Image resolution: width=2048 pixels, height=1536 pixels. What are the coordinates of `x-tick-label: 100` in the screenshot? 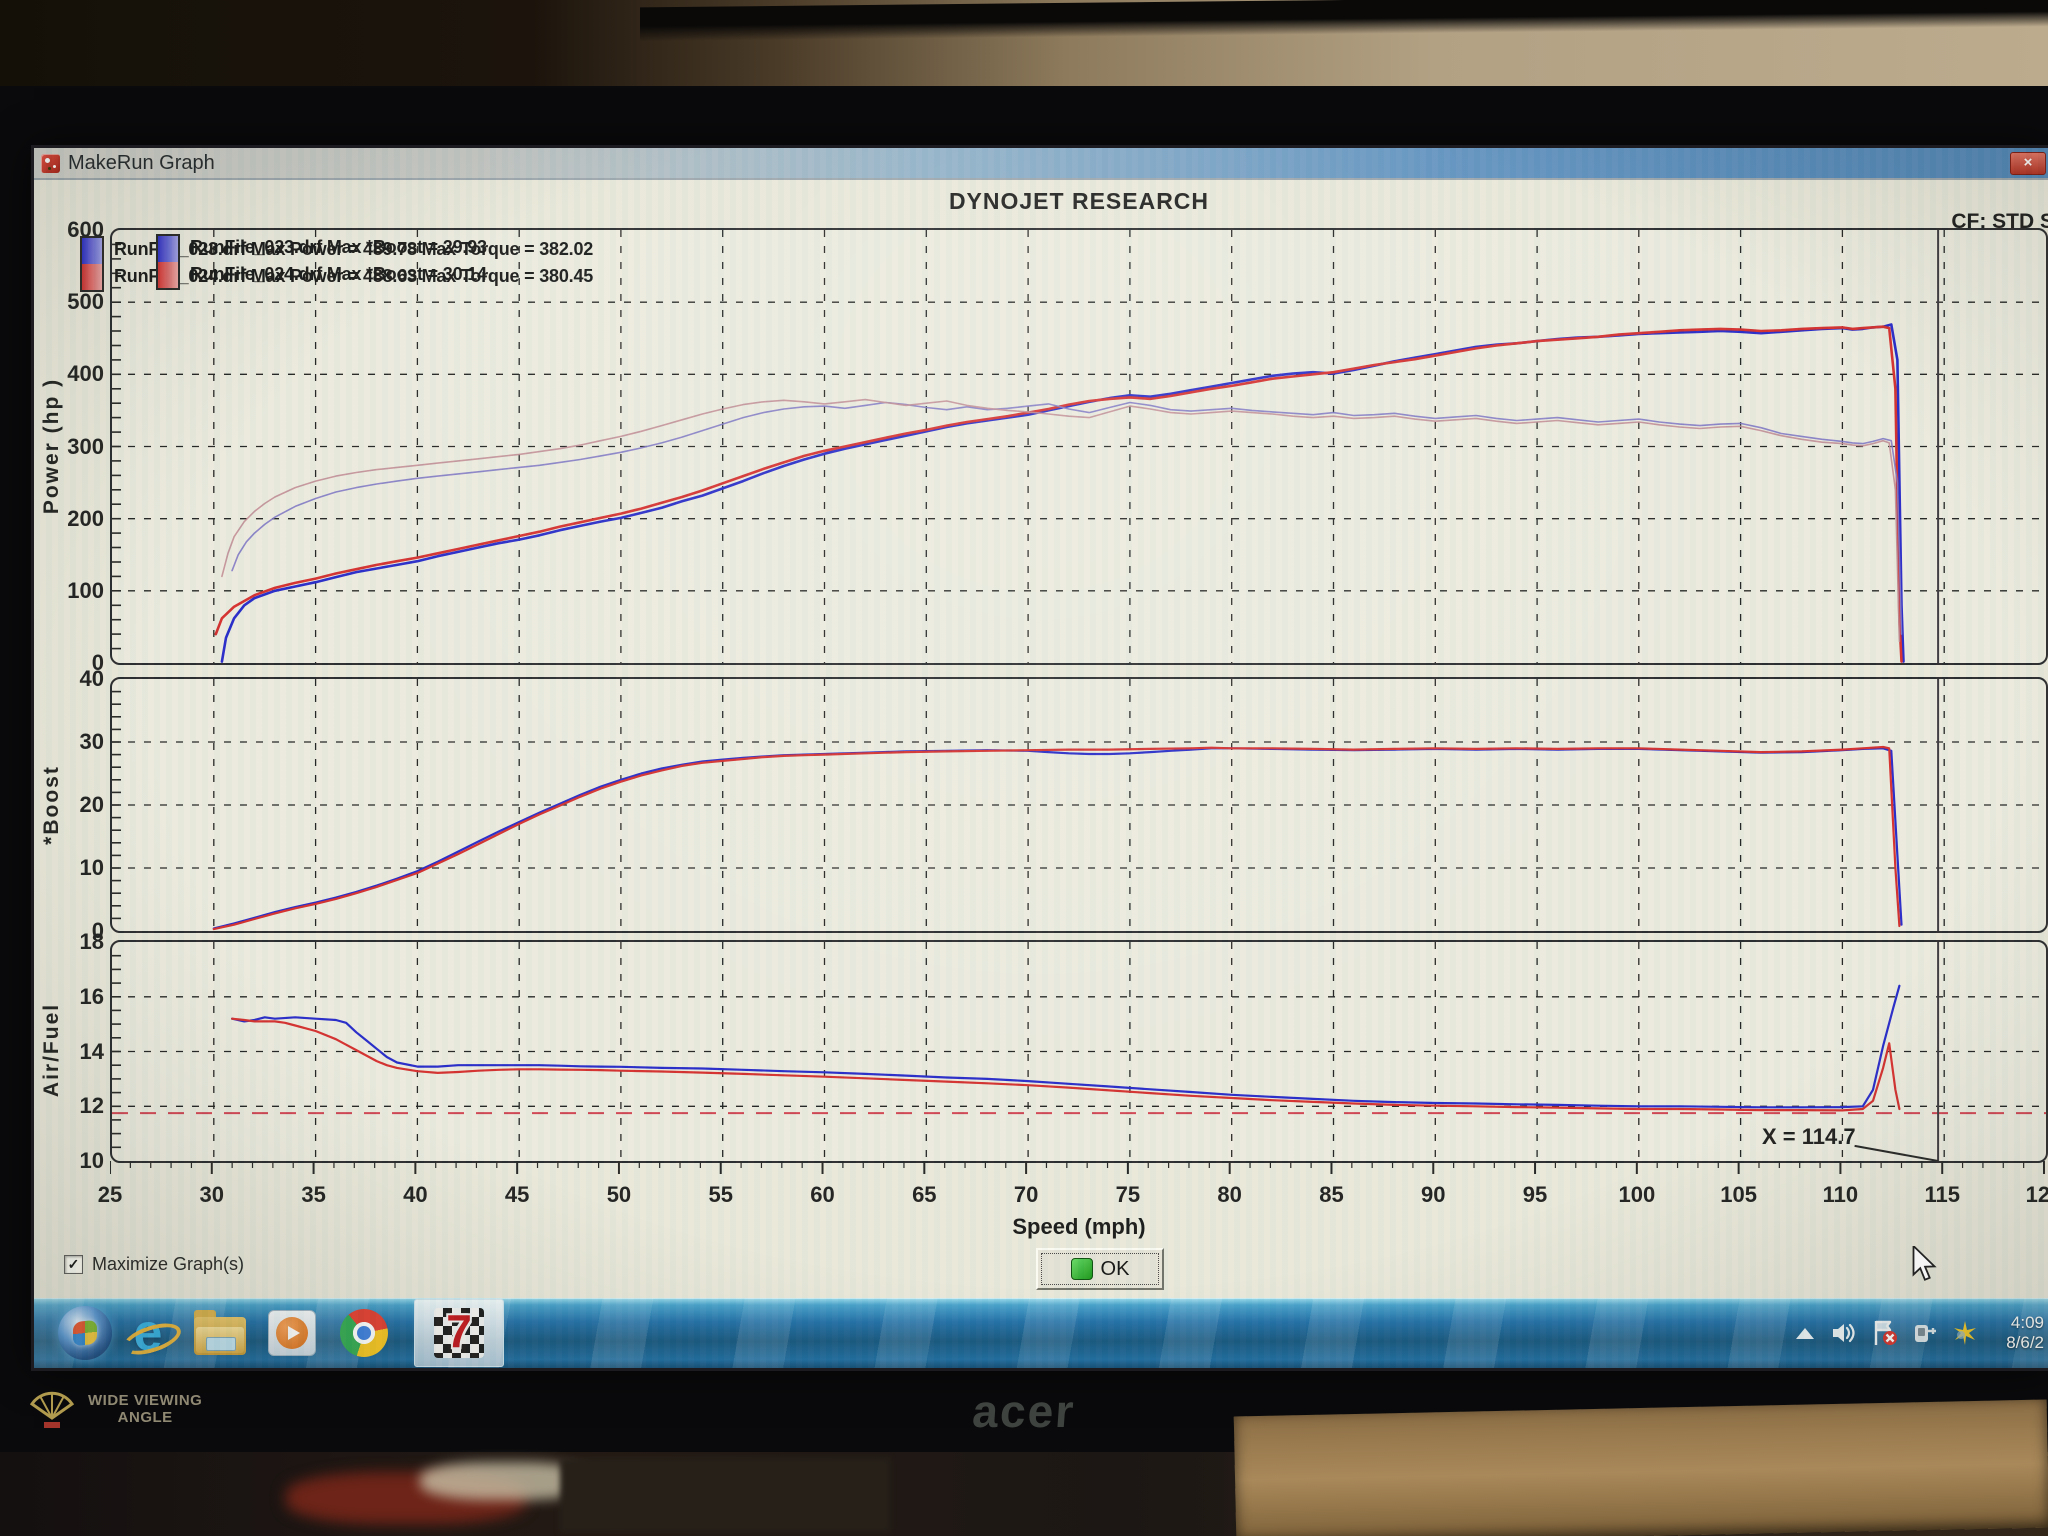 It's located at (1637, 1194).